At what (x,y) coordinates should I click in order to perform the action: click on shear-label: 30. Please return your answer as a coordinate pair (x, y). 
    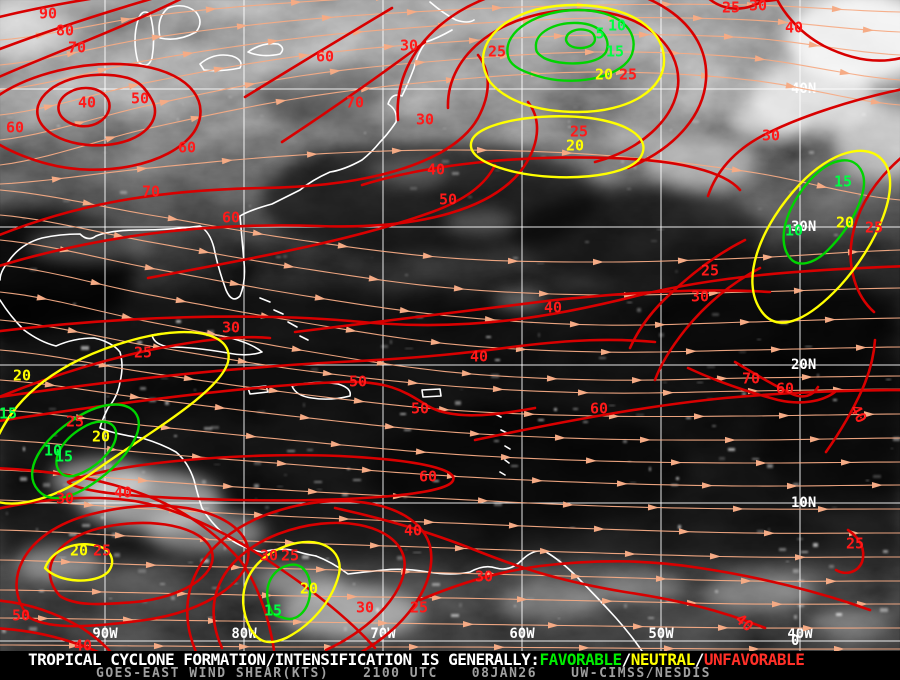
    Looking at the image, I should click on (65, 499).